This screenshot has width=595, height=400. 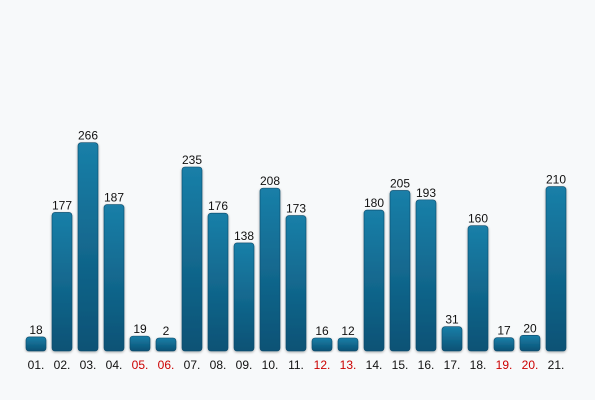 What do you see at coordinates (218, 206) in the screenshot?
I see `bar-value-label: 176` at bounding box center [218, 206].